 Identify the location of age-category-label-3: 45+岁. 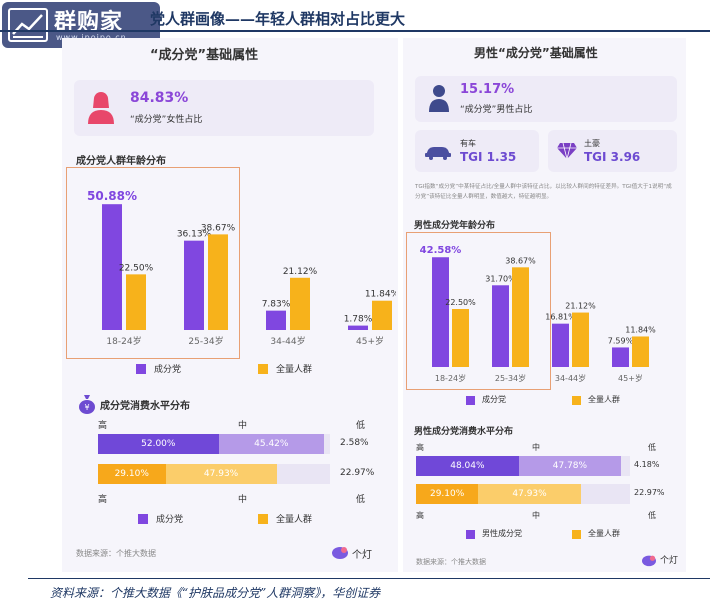
(370, 341).